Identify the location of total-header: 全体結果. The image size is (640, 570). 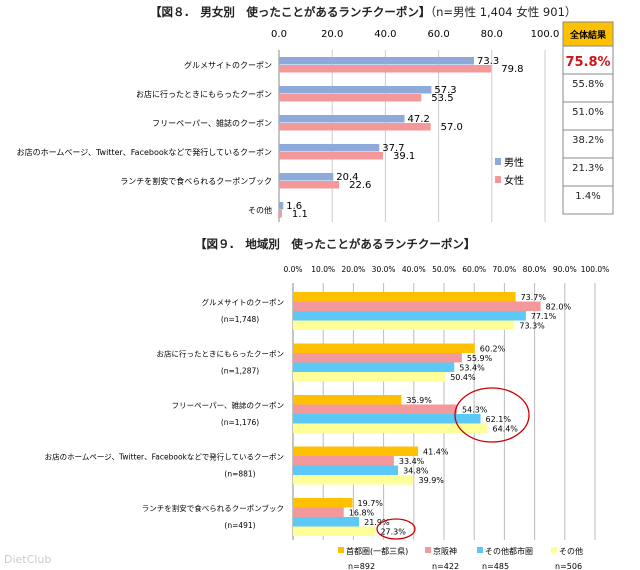
(588, 35).